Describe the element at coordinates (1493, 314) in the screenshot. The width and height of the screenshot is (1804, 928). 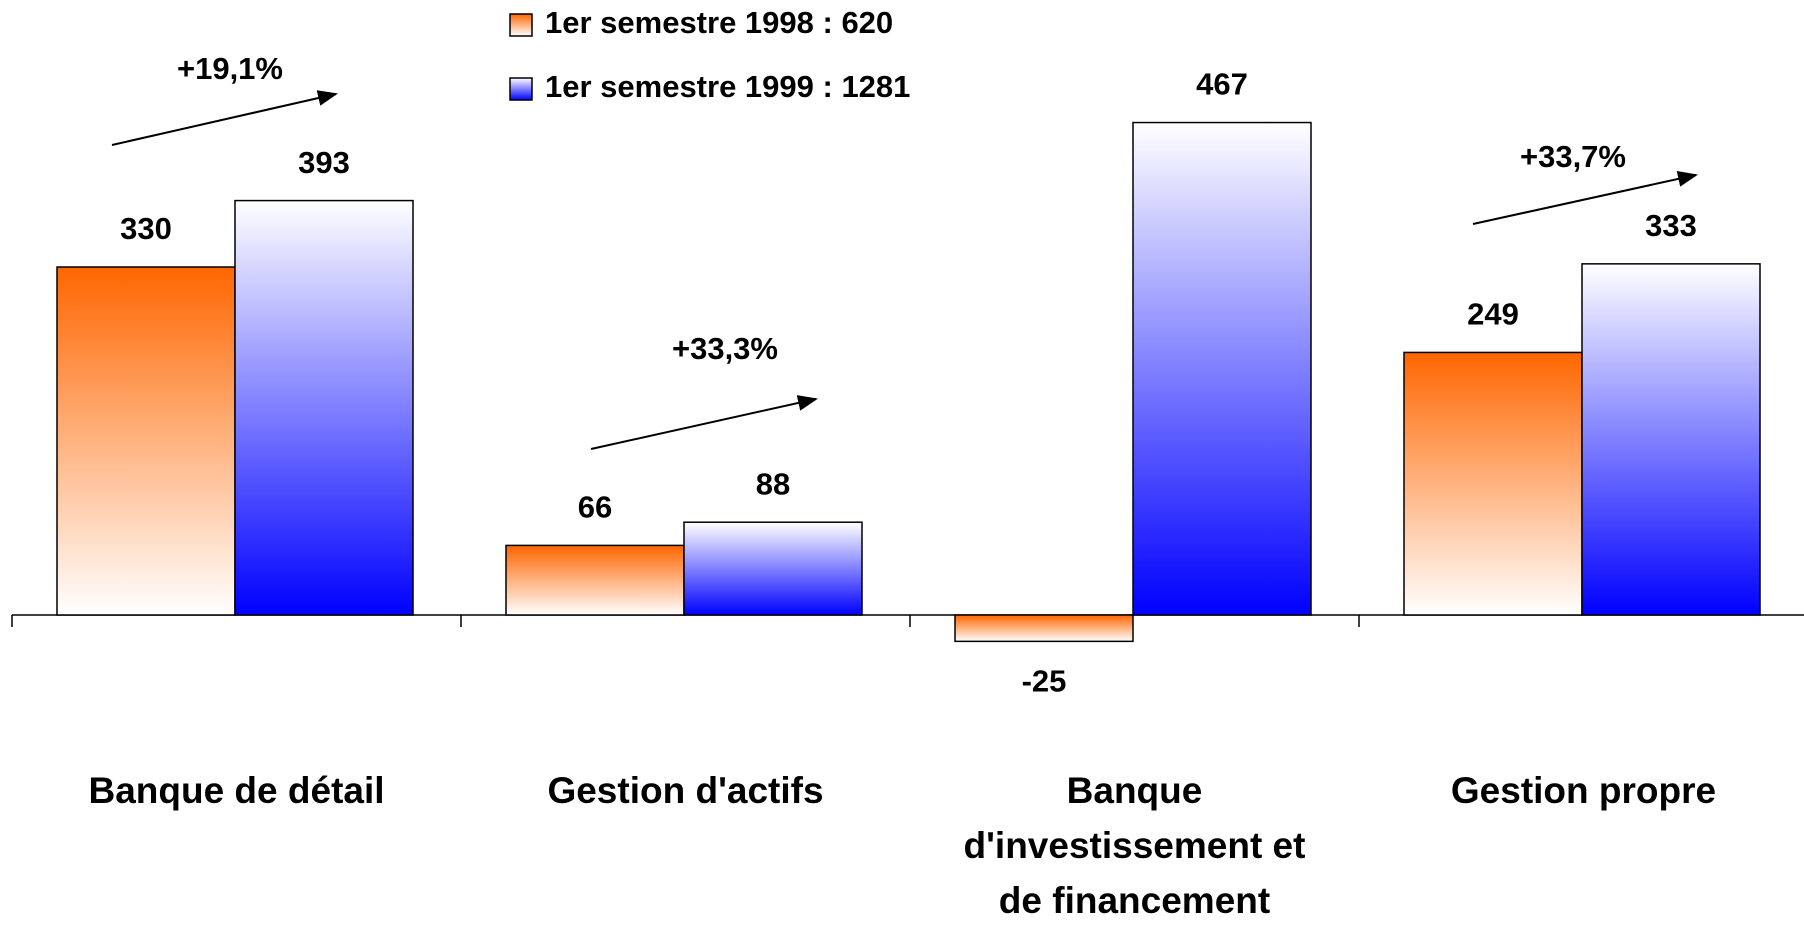
I see `value-label: 249` at that location.